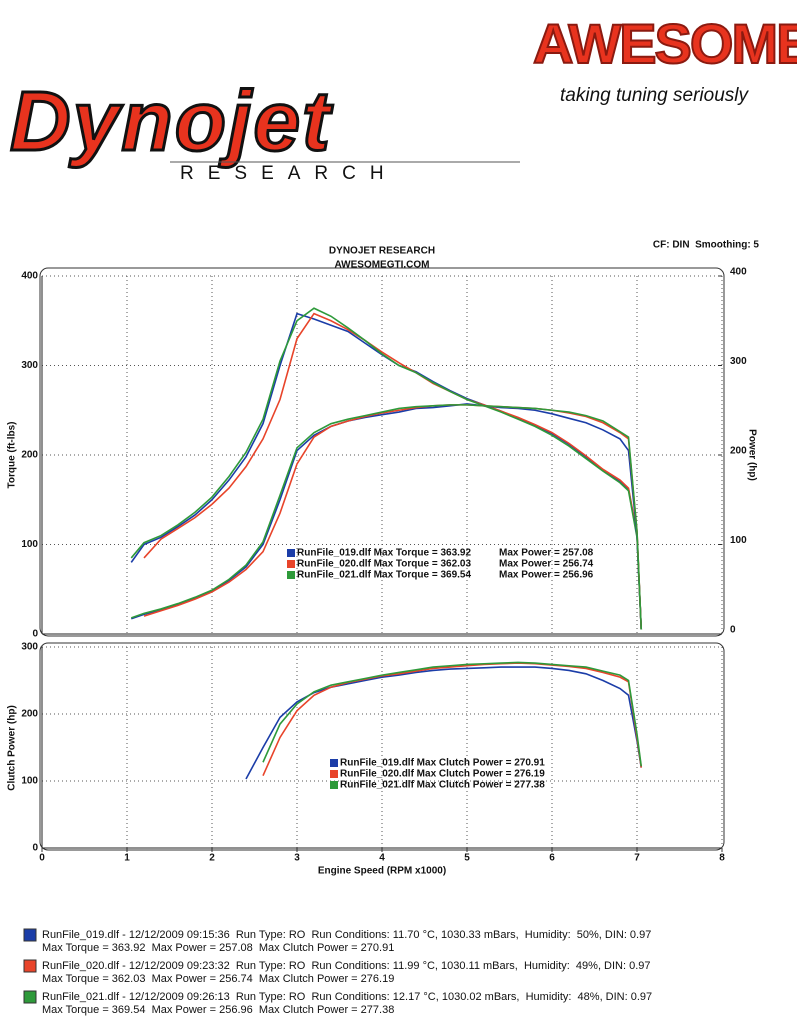 The image size is (797, 1023). I want to click on x-tick-label: 3, so click(297, 858).